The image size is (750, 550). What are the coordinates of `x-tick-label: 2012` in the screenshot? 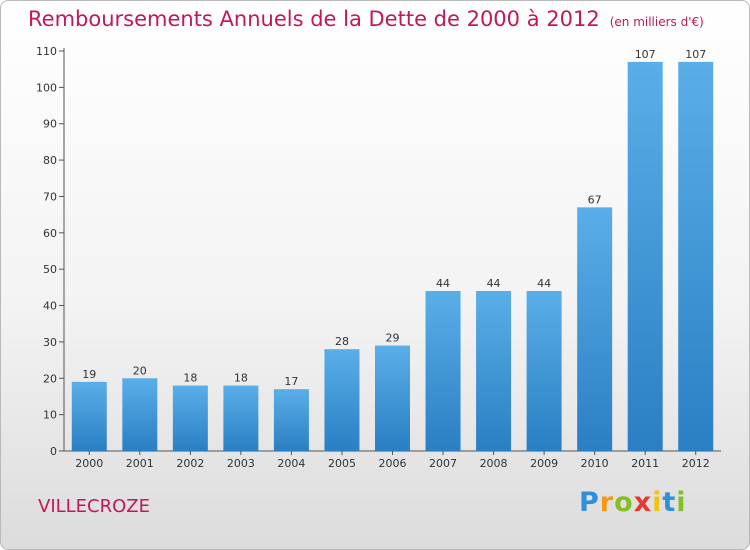 It's located at (696, 463).